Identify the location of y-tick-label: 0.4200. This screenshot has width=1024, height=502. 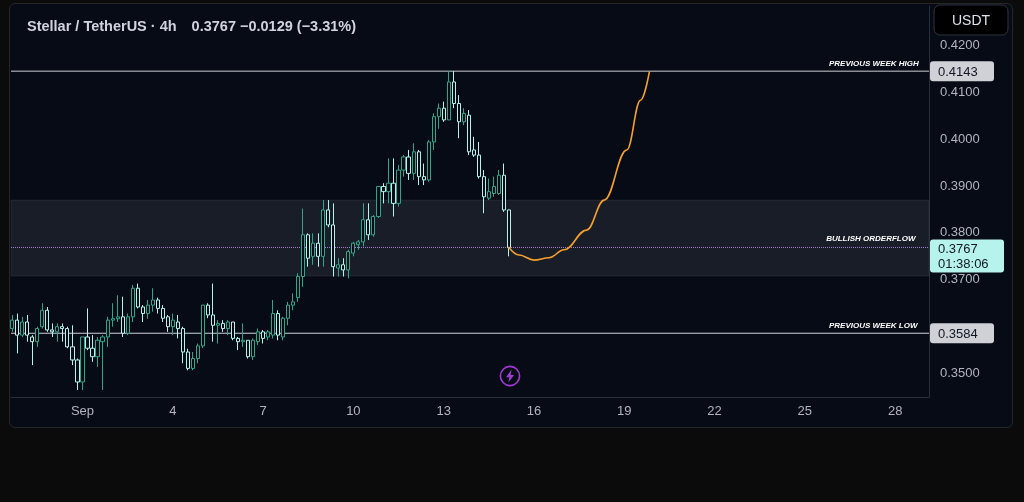
(960, 44).